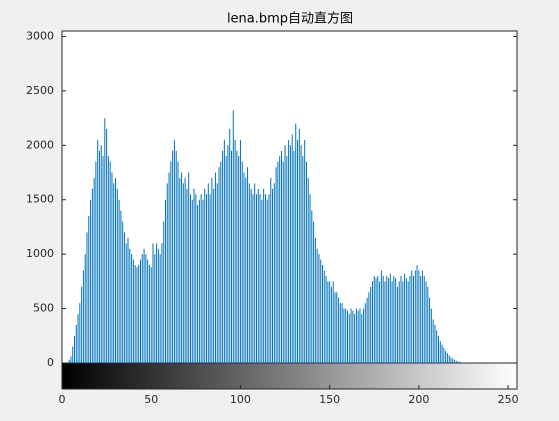 The width and height of the screenshot is (559, 421). Describe the element at coordinates (290, 19) in the screenshot. I see `chart-title: lena.bmp自动直方图` at that location.